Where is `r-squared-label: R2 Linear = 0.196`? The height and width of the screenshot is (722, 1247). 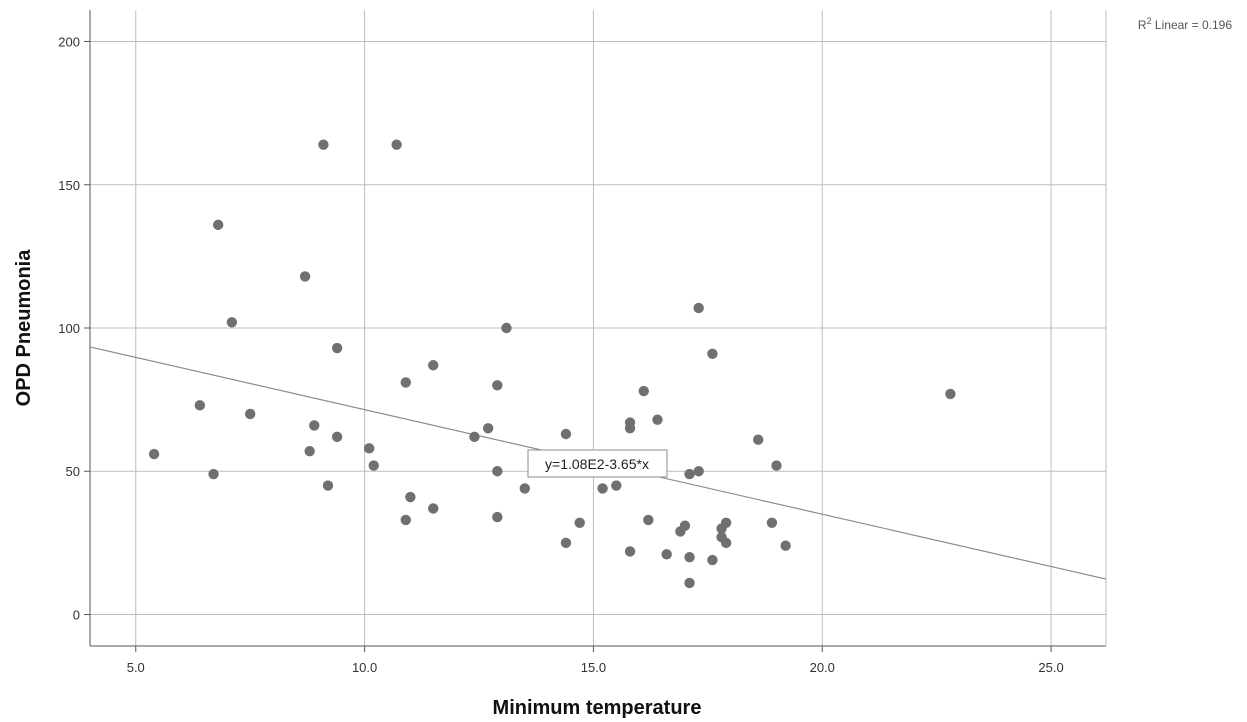
r-squared-label: R2 Linear = 0.196 is located at coordinates (1185, 24).